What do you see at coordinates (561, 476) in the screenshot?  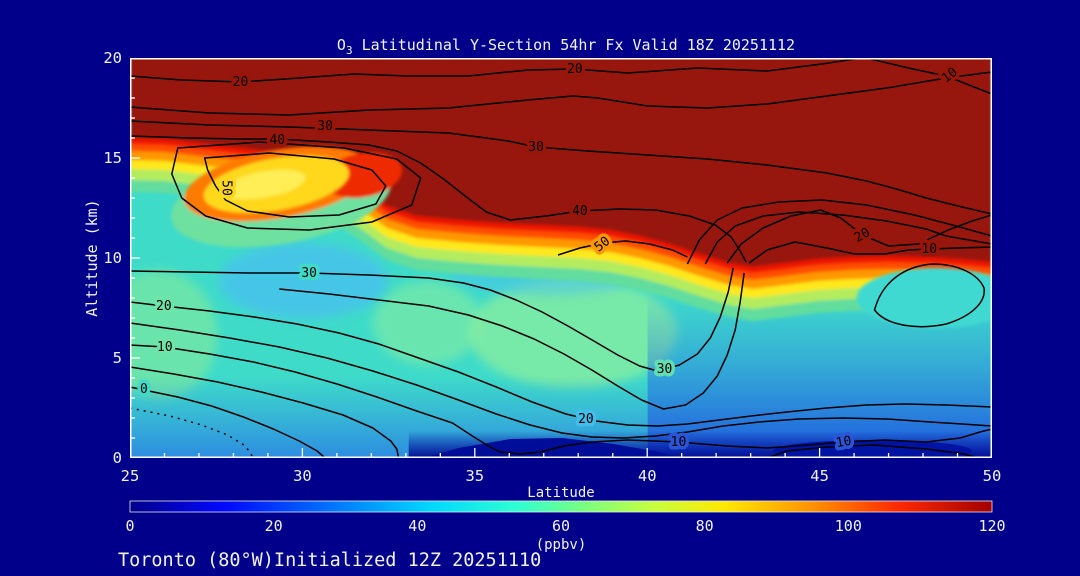 I see `x-axis-tick-labels: 25 30 35 40 45 50` at bounding box center [561, 476].